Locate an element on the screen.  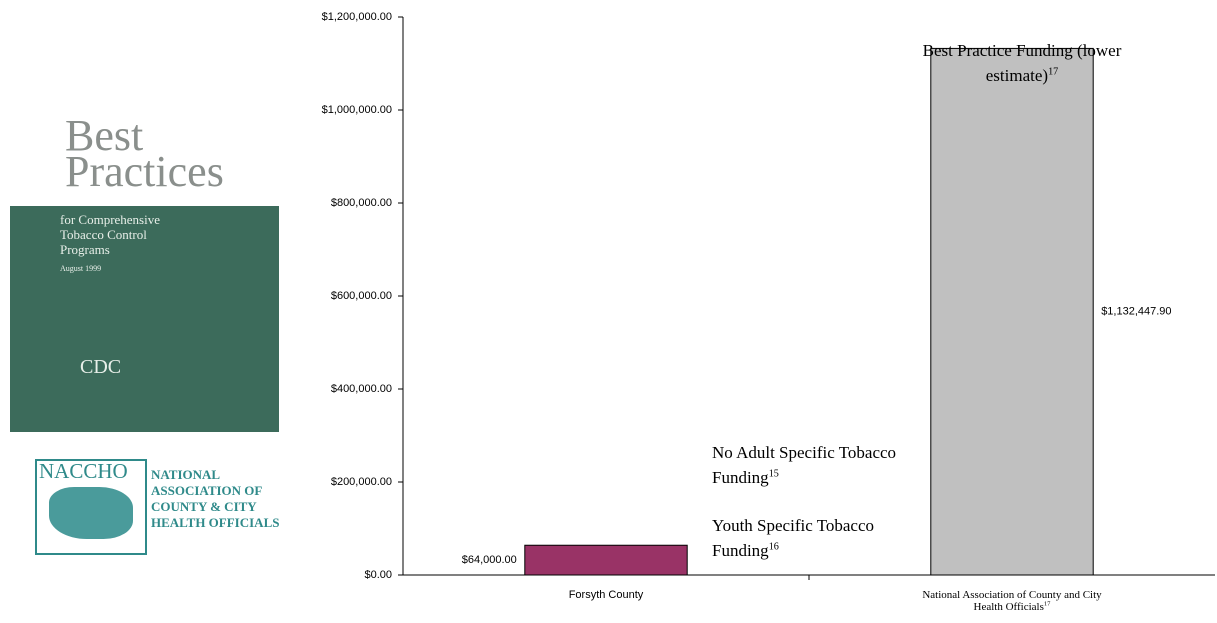
logo-name-line: NATIONAL is located at coordinates (186, 474).